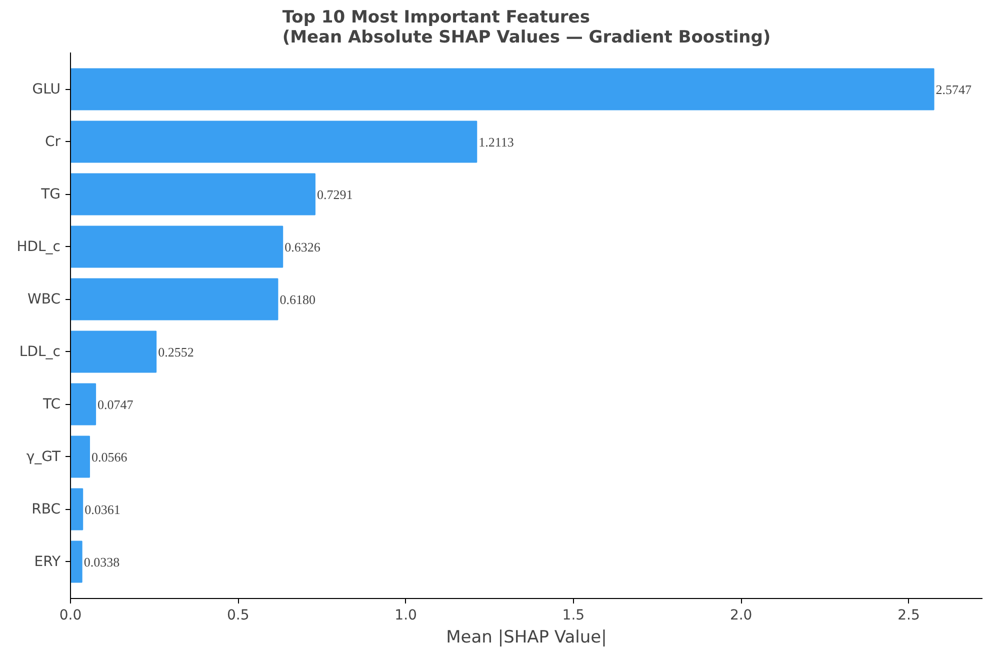 The width and height of the screenshot is (987, 650). I want to click on data-label: 2.5747, so click(954, 89).